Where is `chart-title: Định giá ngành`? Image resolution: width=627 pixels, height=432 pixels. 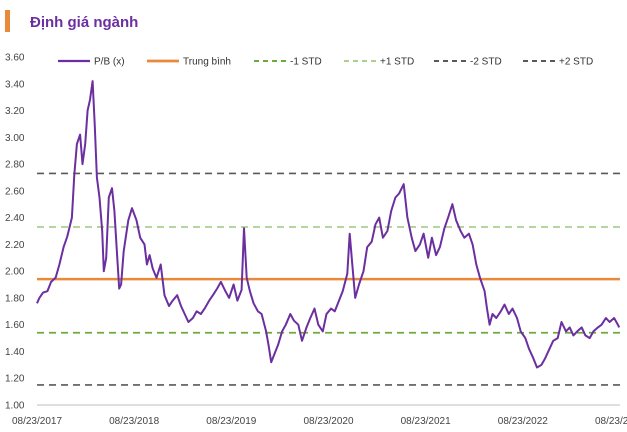
chart-title: Định giá ngành is located at coordinates (84, 22).